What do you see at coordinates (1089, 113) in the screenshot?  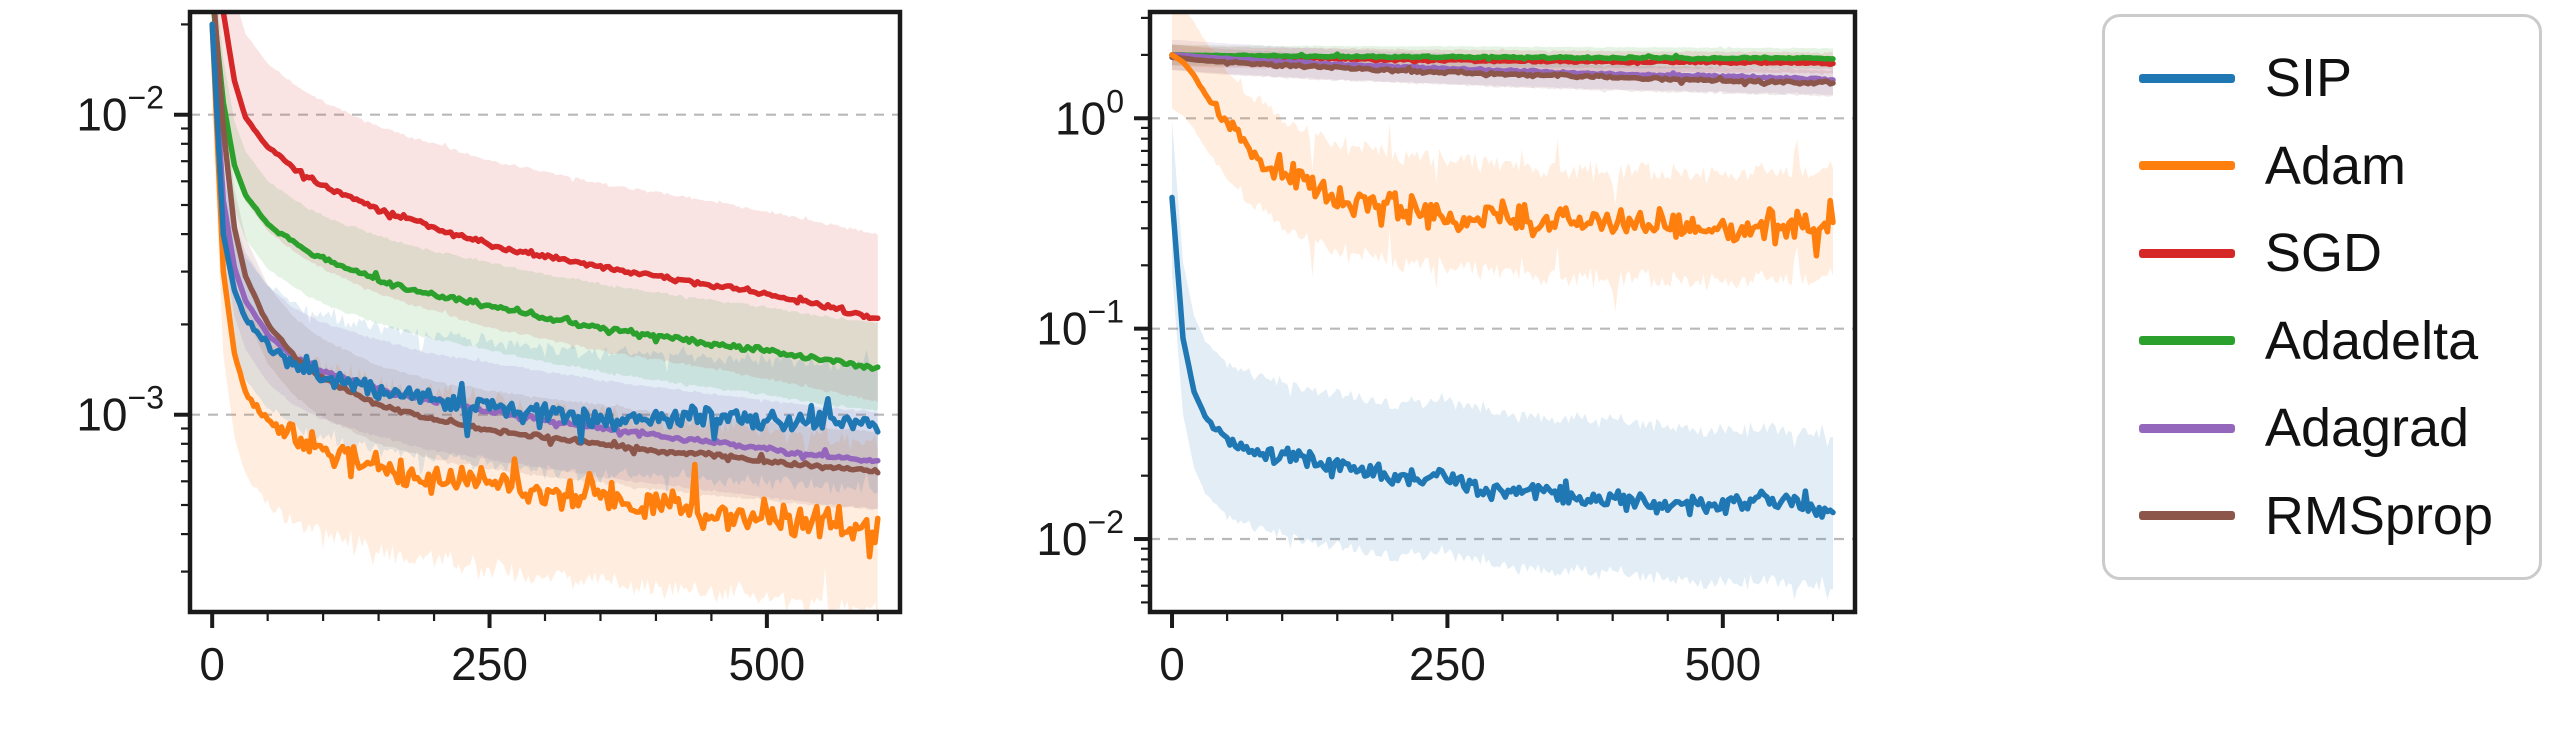 I see `svg-text: 10⁰` at bounding box center [1089, 113].